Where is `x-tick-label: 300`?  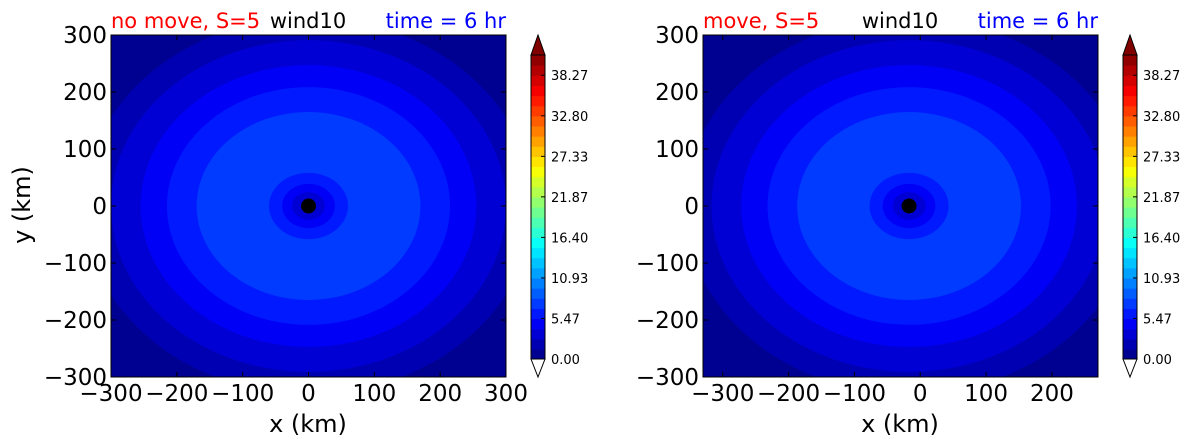
x-tick-label: 300 is located at coordinates (506, 394).